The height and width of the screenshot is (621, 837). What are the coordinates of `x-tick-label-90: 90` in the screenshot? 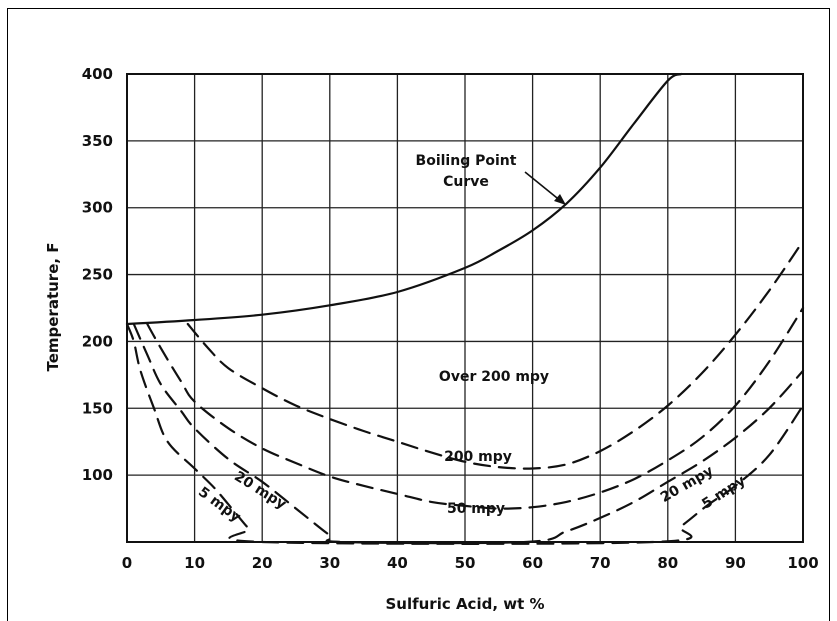 It's located at (735, 563).